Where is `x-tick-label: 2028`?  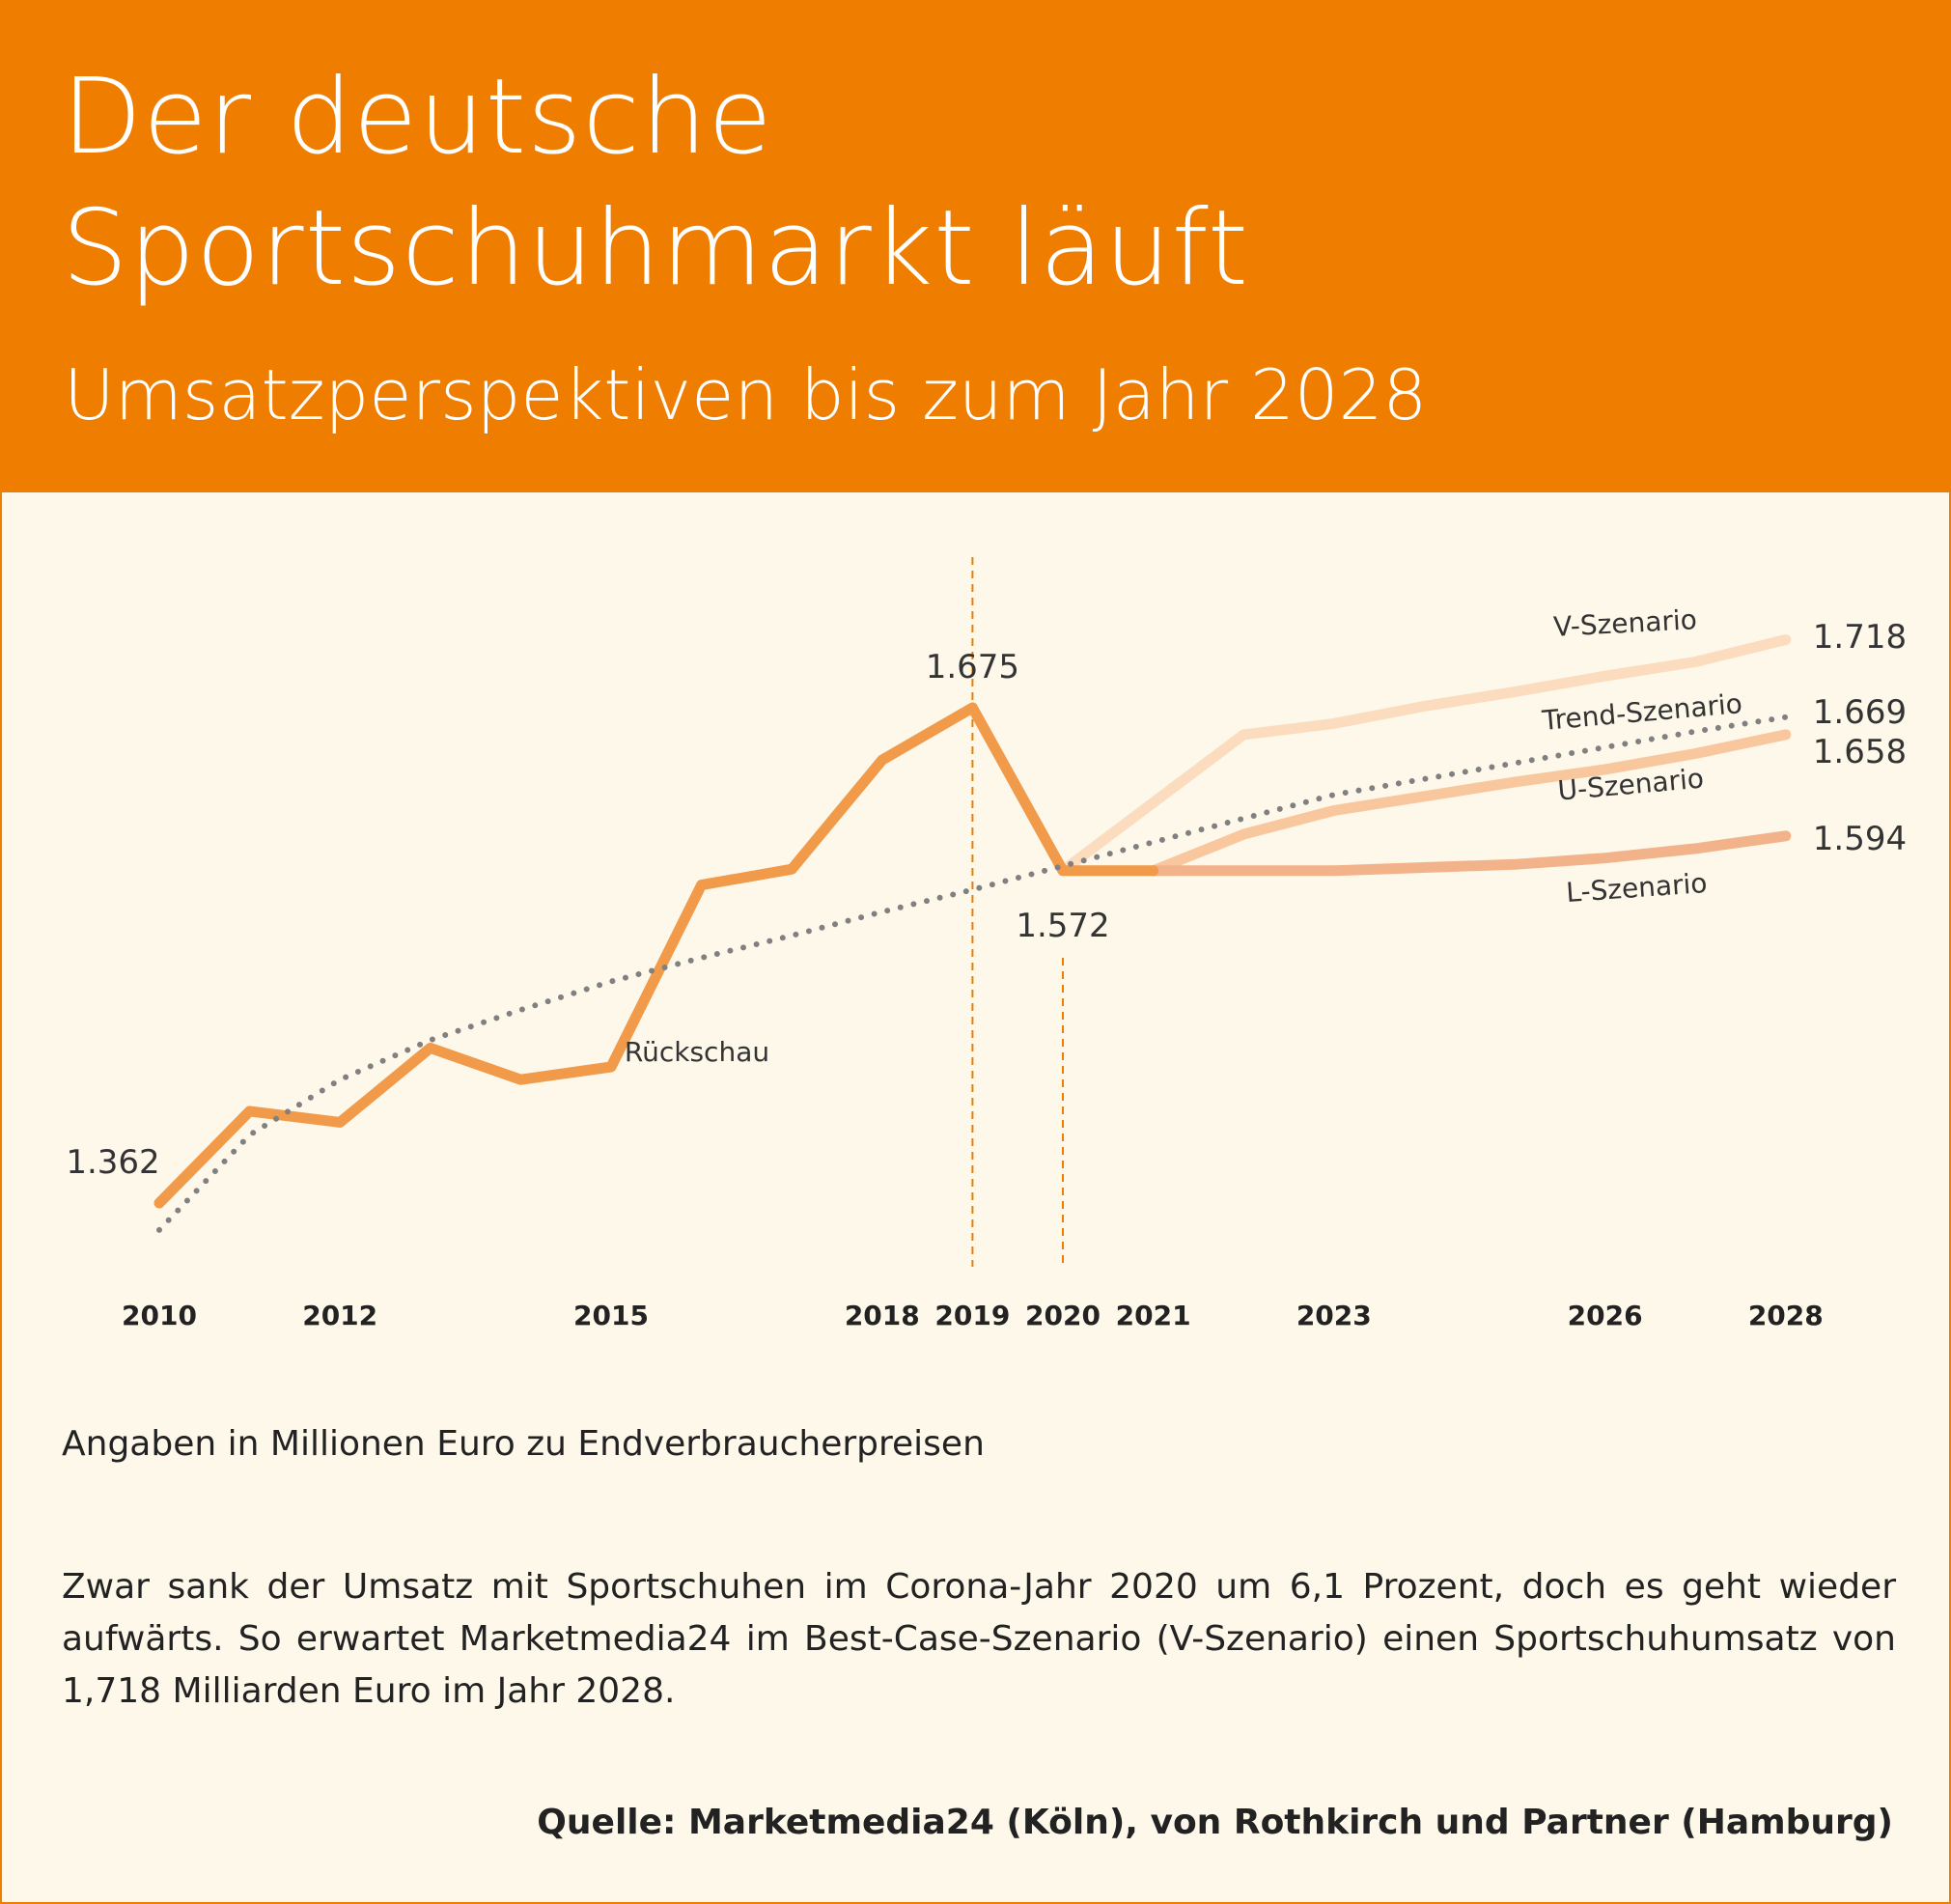
x-tick-label: 2028 is located at coordinates (1786, 1315).